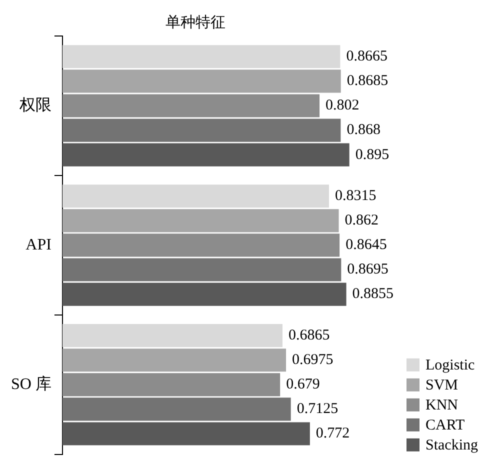 The width and height of the screenshot is (491, 475). What do you see at coordinates (367, 81) in the screenshot?
I see `data-label: 0.8685` at bounding box center [367, 81].